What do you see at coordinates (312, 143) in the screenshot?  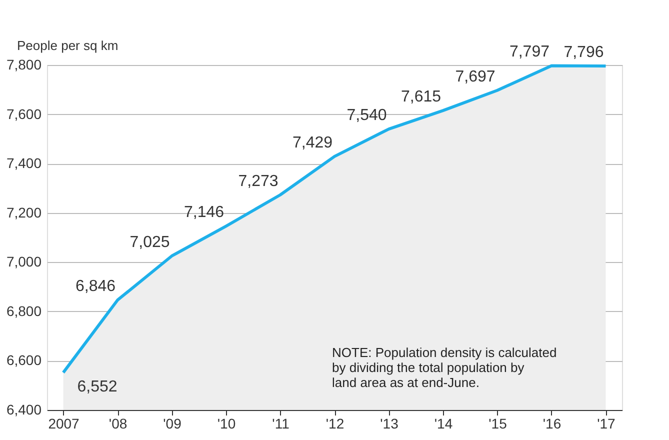 I see `data-label: 7,429` at bounding box center [312, 143].